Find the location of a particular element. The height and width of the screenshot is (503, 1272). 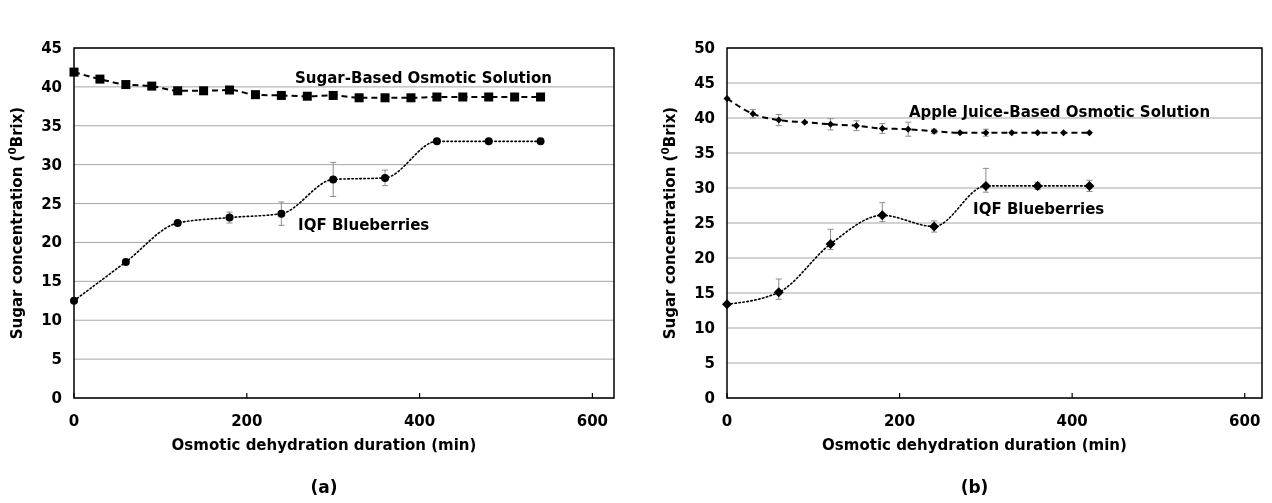

series-label: Apple Juice-Based Osmotic Solution is located at coordinates (1059, 112).